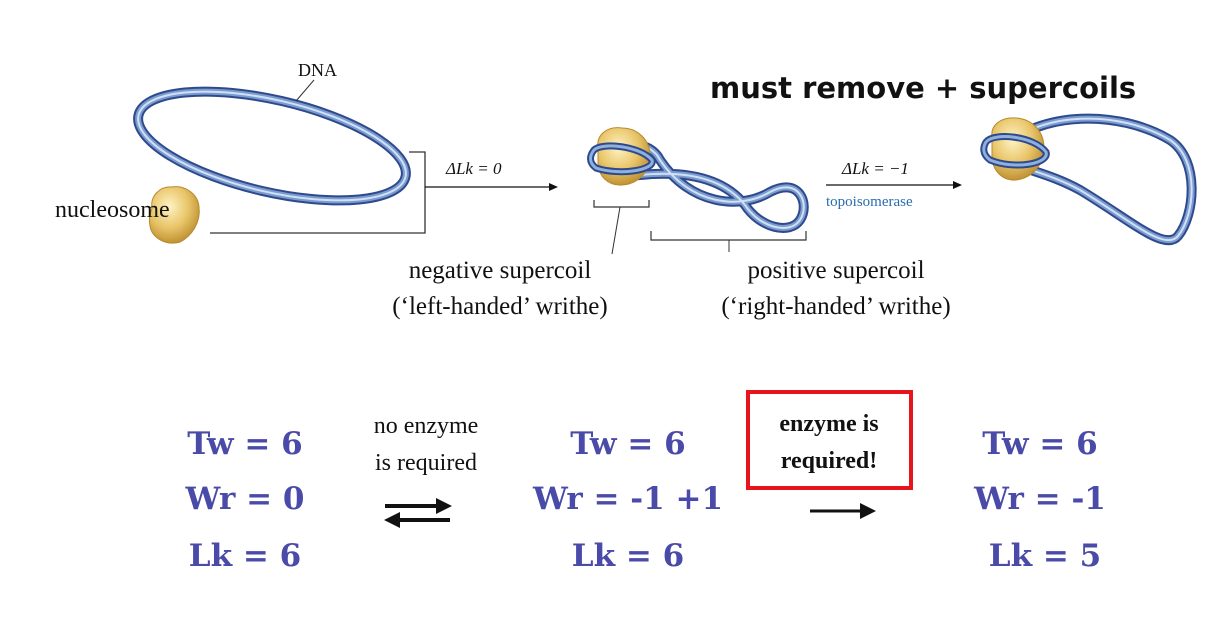 Image resolution: width=1232 pixels, height=635 pixels. Describe the element at coordinates (426, 463) in the screenshot. I see `no-enzyme-line-2: is required` at that location.